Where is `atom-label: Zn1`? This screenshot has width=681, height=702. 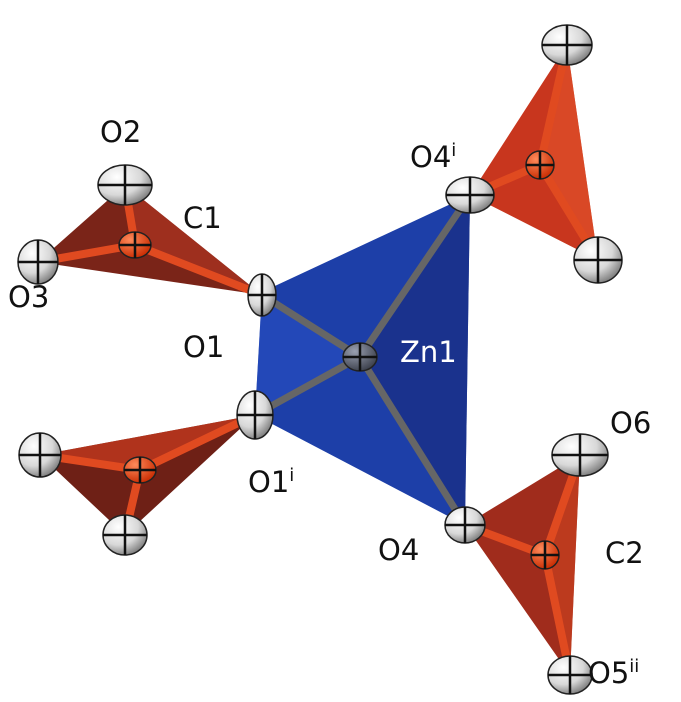 atom-label: Zn1 is located at coordinates (428, 352).